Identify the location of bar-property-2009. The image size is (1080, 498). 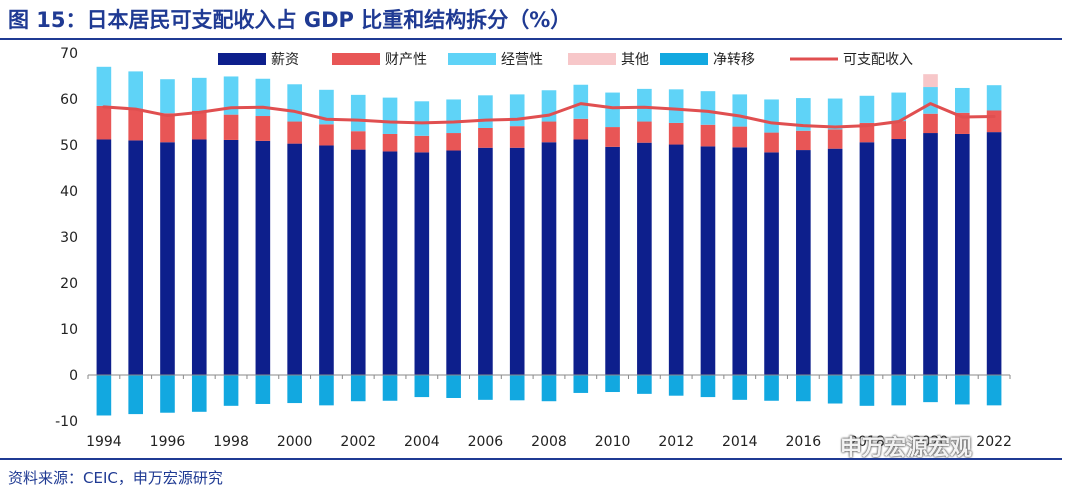
(581, 129).